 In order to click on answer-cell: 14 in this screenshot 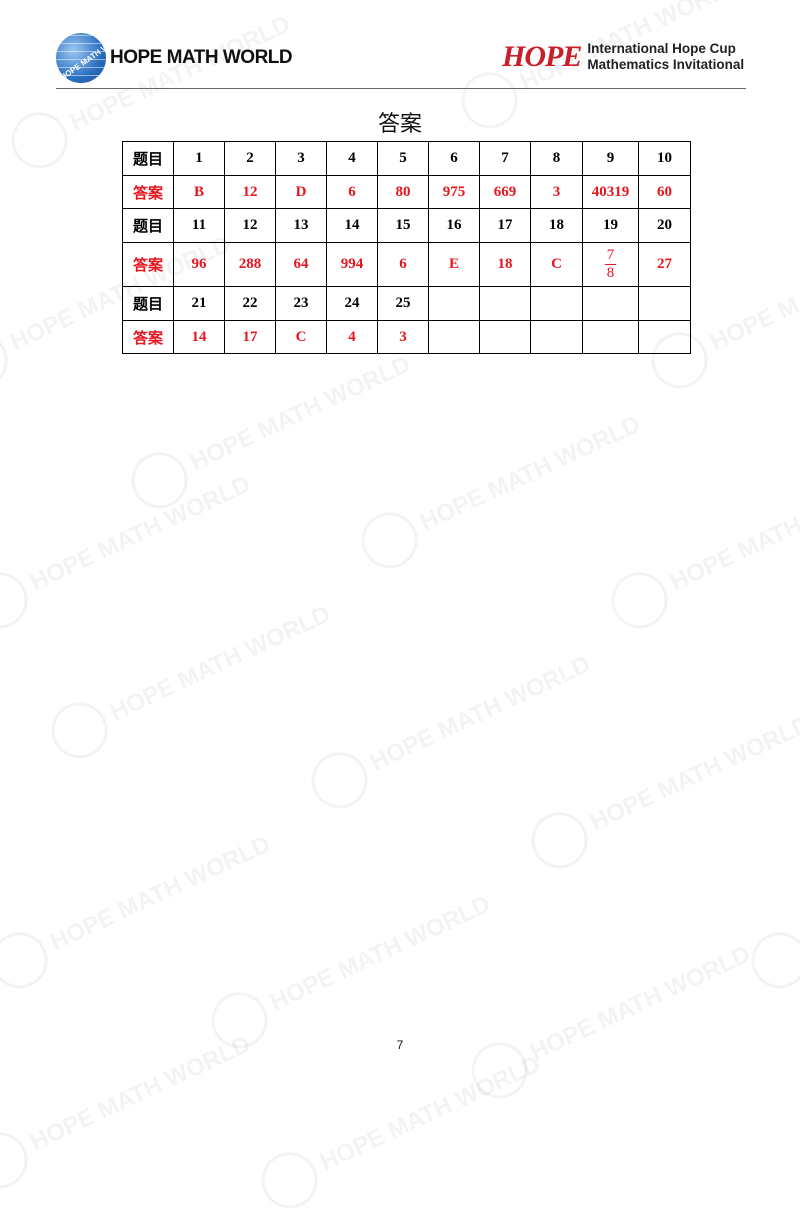, I will do `click(199, 337)`.